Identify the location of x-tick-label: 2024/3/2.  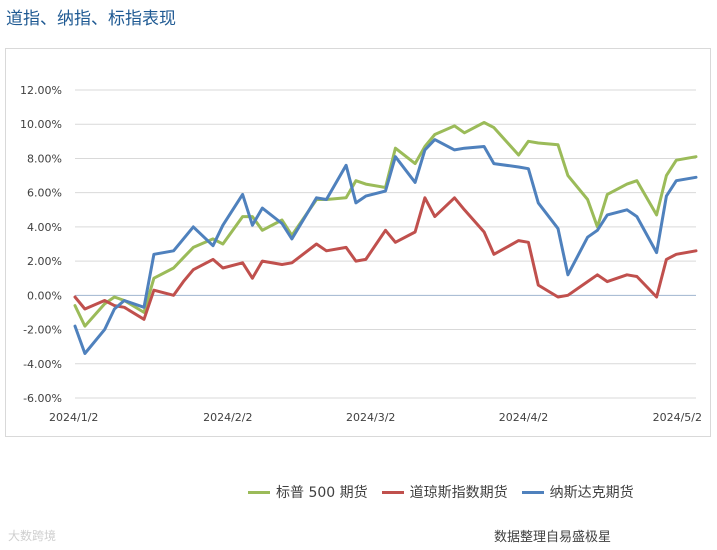
(370, 417).